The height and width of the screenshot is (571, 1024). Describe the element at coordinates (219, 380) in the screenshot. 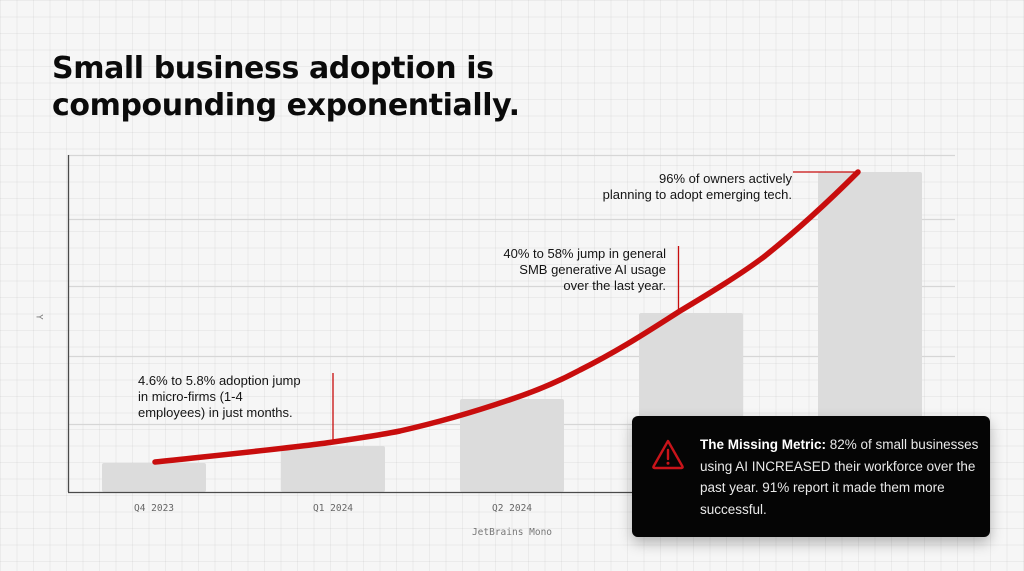

I see `annotation-line: 4.6% to 5.8% adoption jump` at that location.